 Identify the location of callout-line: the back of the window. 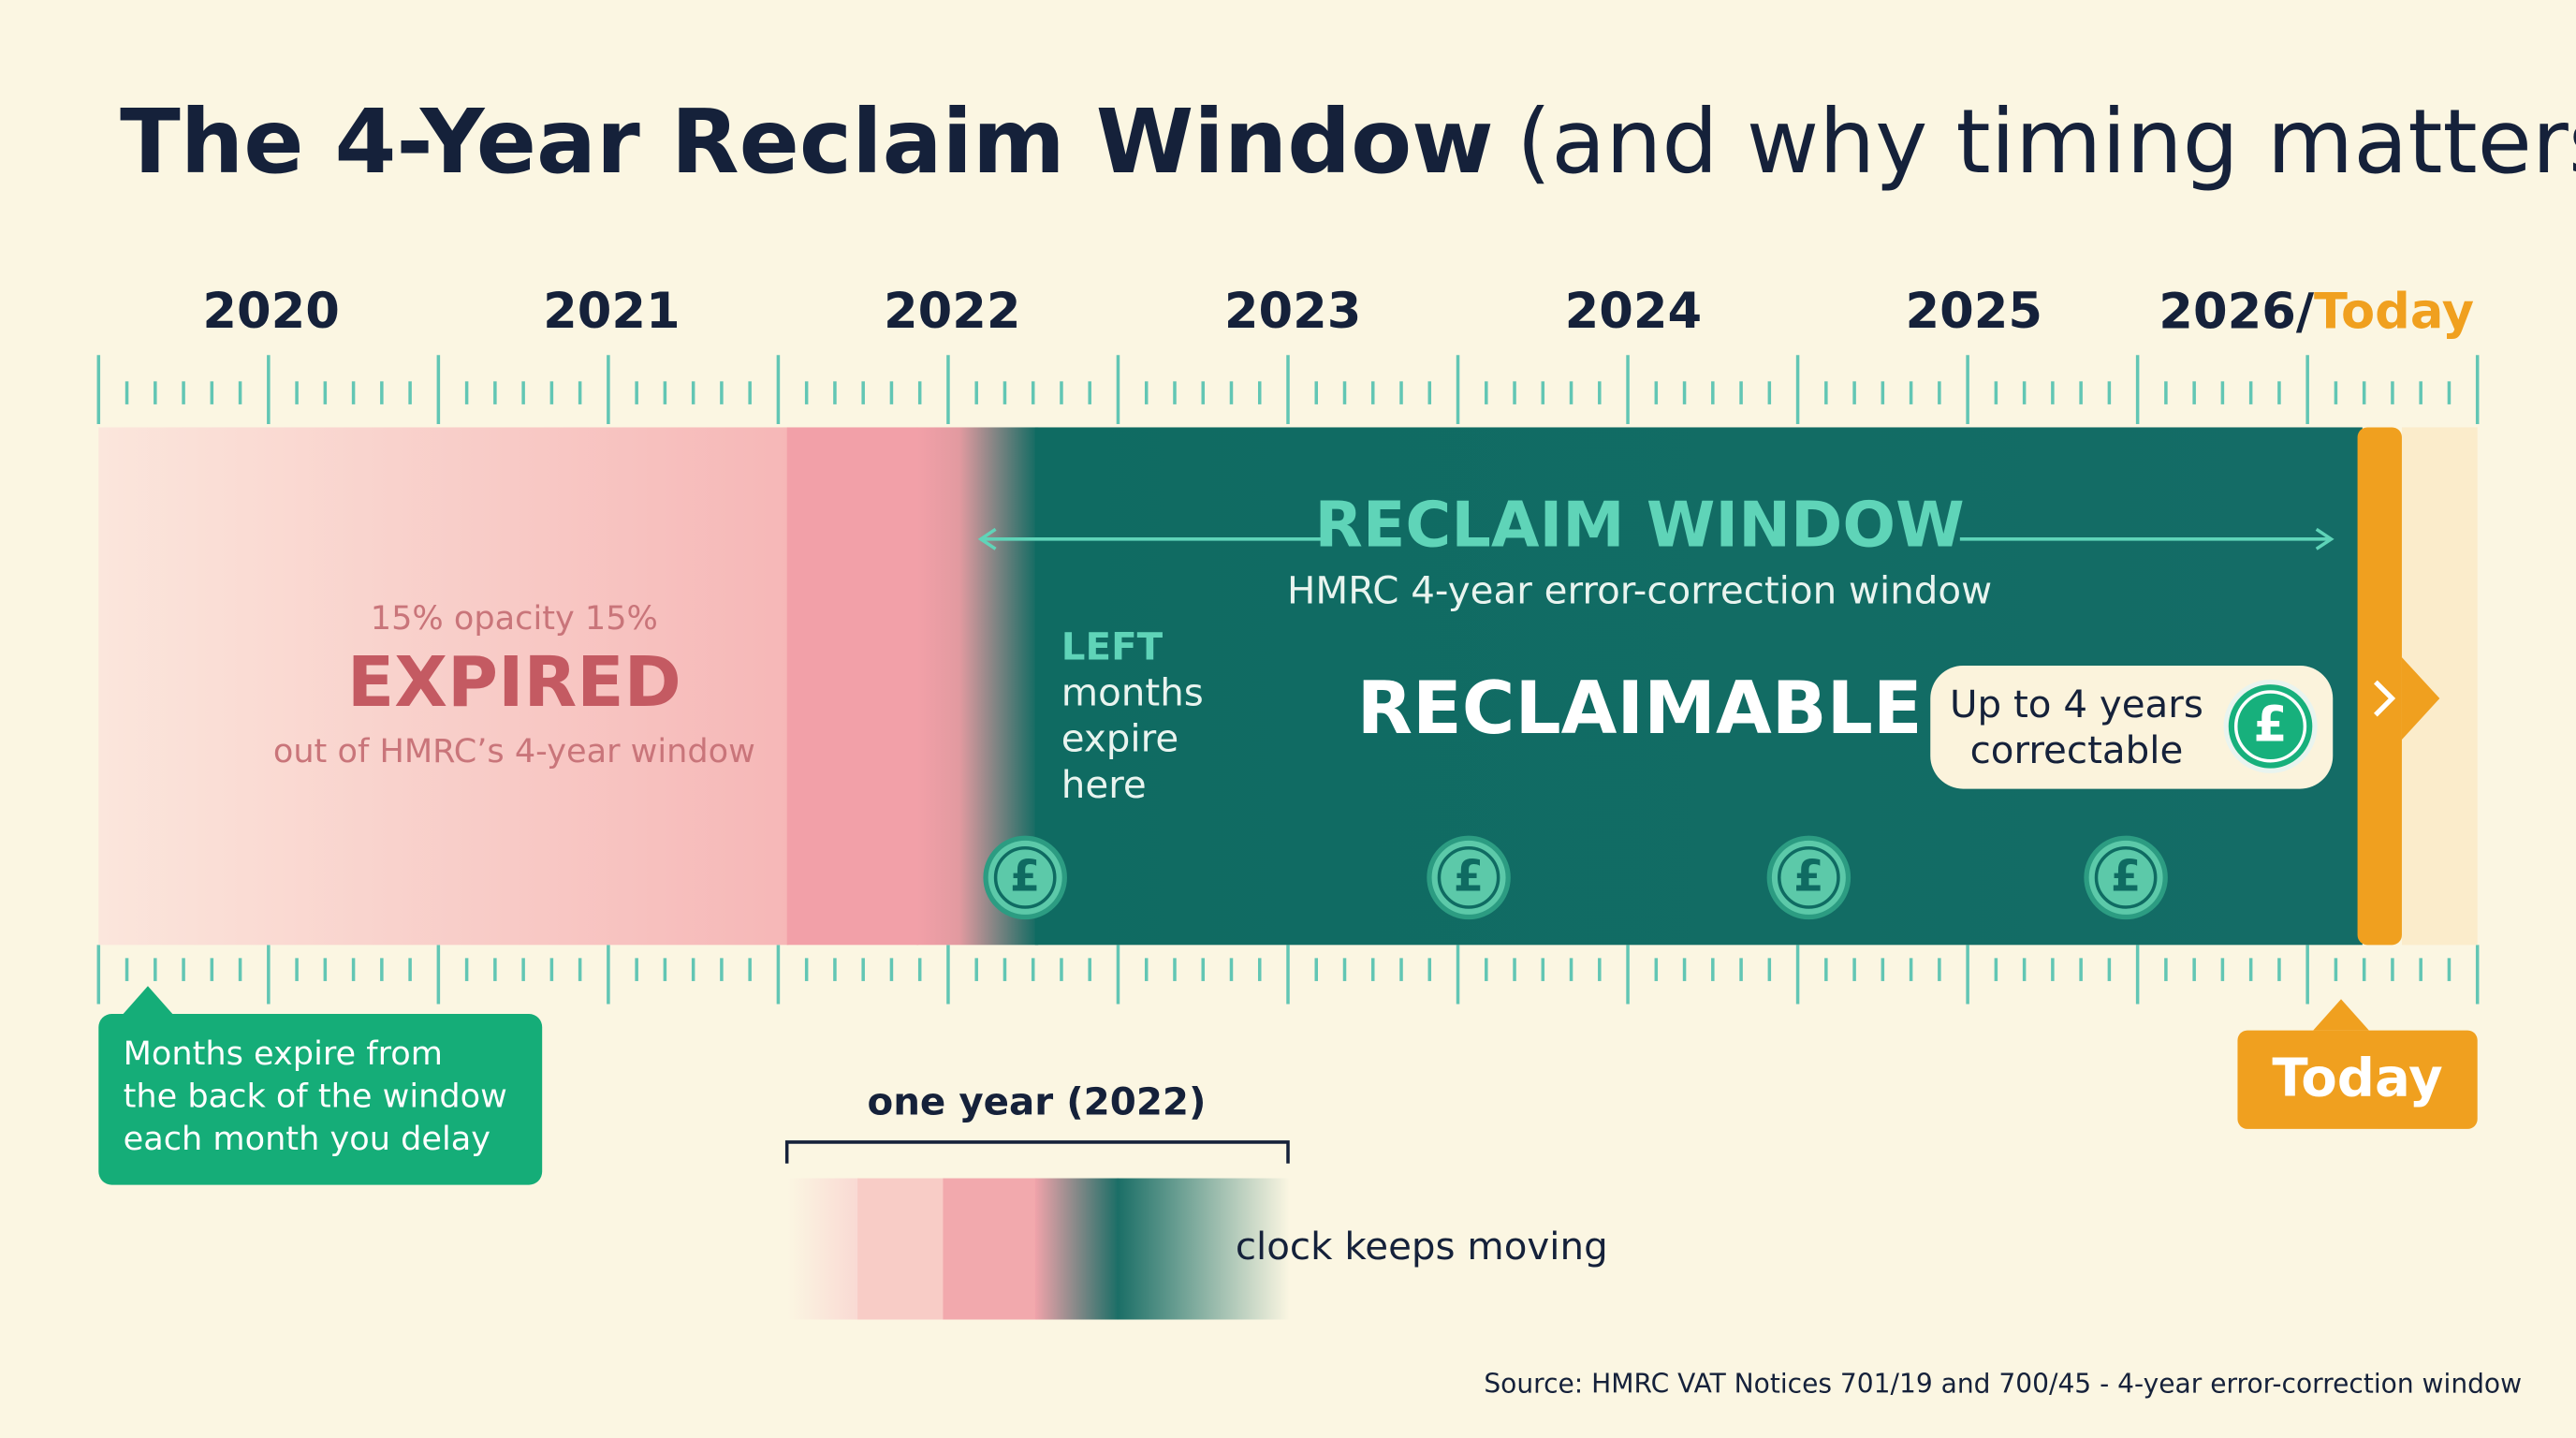
(315, 1097).